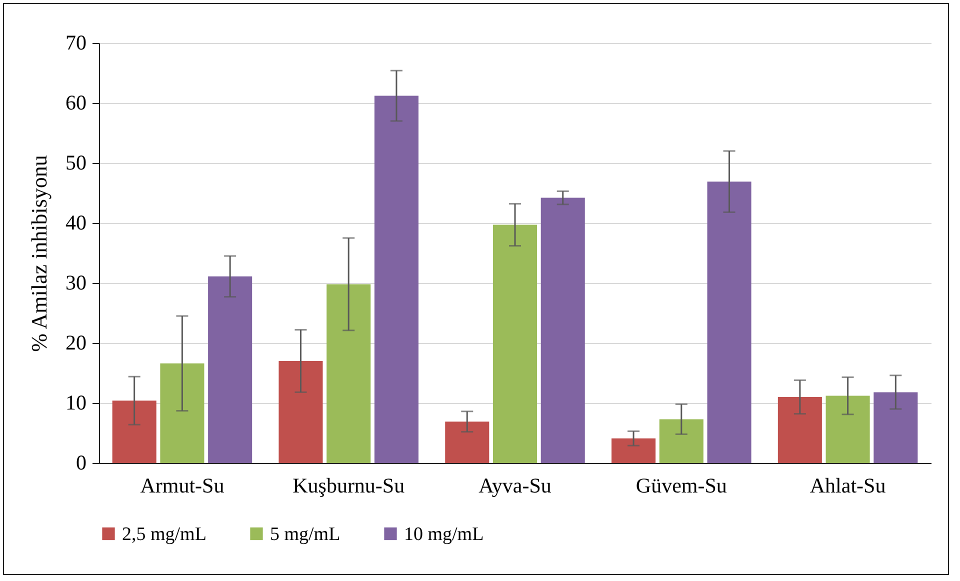  Describe the element at coordinates (182, 486) in the screenshot. I see `x-tick-label: Armut-Su` at that location.